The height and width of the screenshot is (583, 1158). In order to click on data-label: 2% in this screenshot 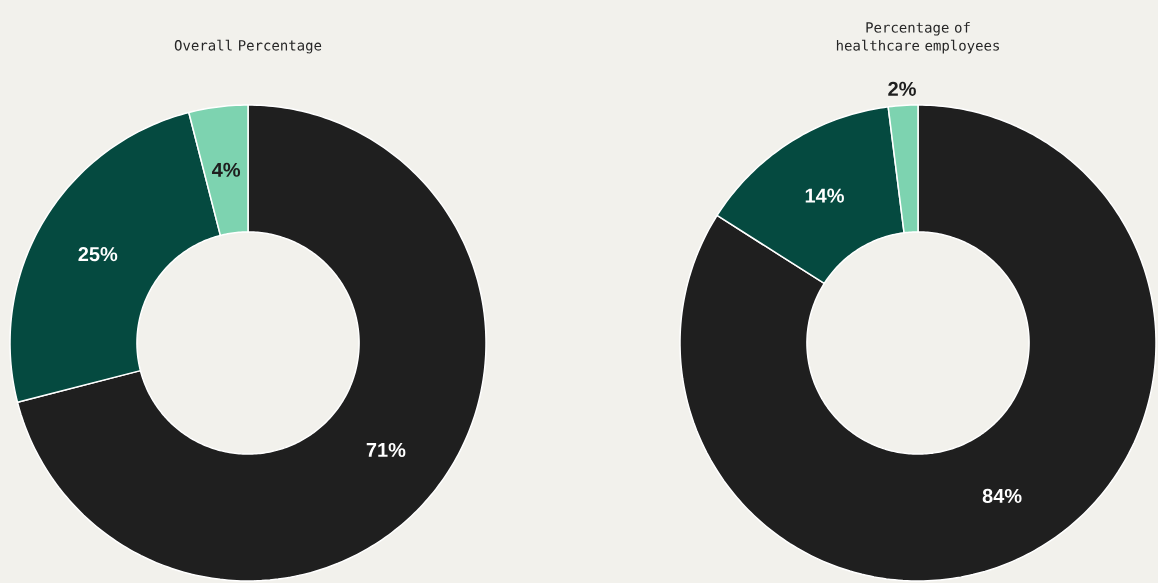, I will do `click(902, 88)`.